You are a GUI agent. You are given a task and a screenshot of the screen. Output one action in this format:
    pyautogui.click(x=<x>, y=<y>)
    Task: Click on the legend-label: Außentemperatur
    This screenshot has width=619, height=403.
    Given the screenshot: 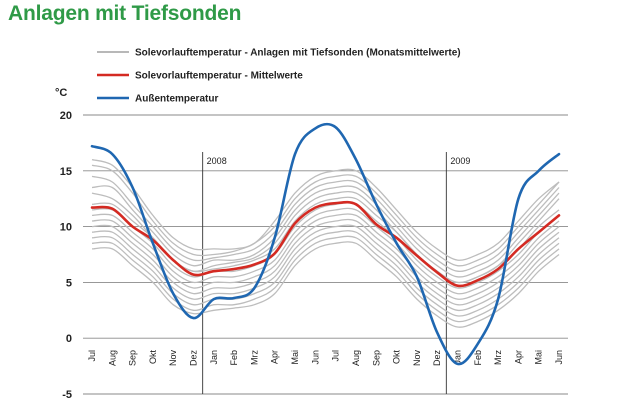 What is the action you would take?
    pyautogui.click(x=176, y=99)
    